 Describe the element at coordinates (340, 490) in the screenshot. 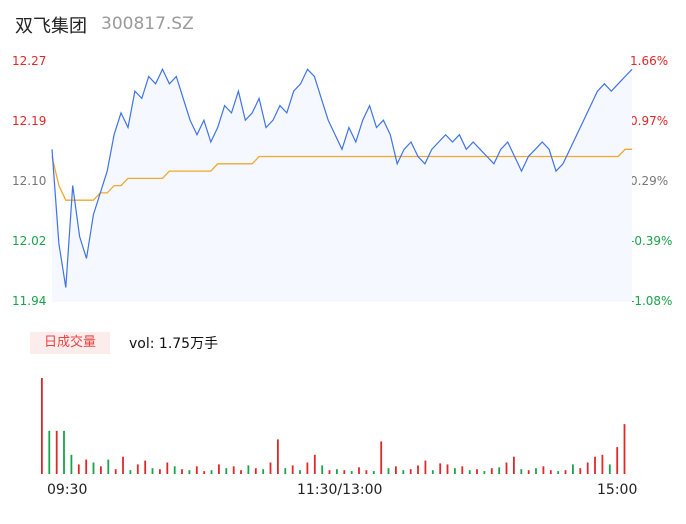

I see `time-tick-midday: 11:30/13:00` at that location.